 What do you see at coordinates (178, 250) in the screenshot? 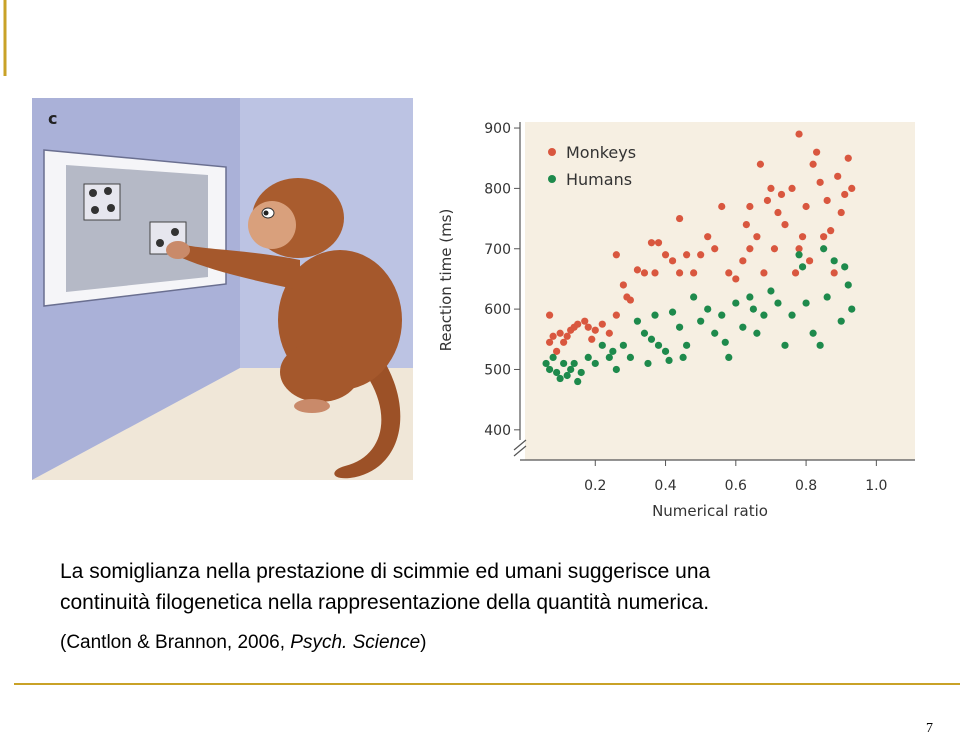
I see `hand` at bounding box center [178, 250].